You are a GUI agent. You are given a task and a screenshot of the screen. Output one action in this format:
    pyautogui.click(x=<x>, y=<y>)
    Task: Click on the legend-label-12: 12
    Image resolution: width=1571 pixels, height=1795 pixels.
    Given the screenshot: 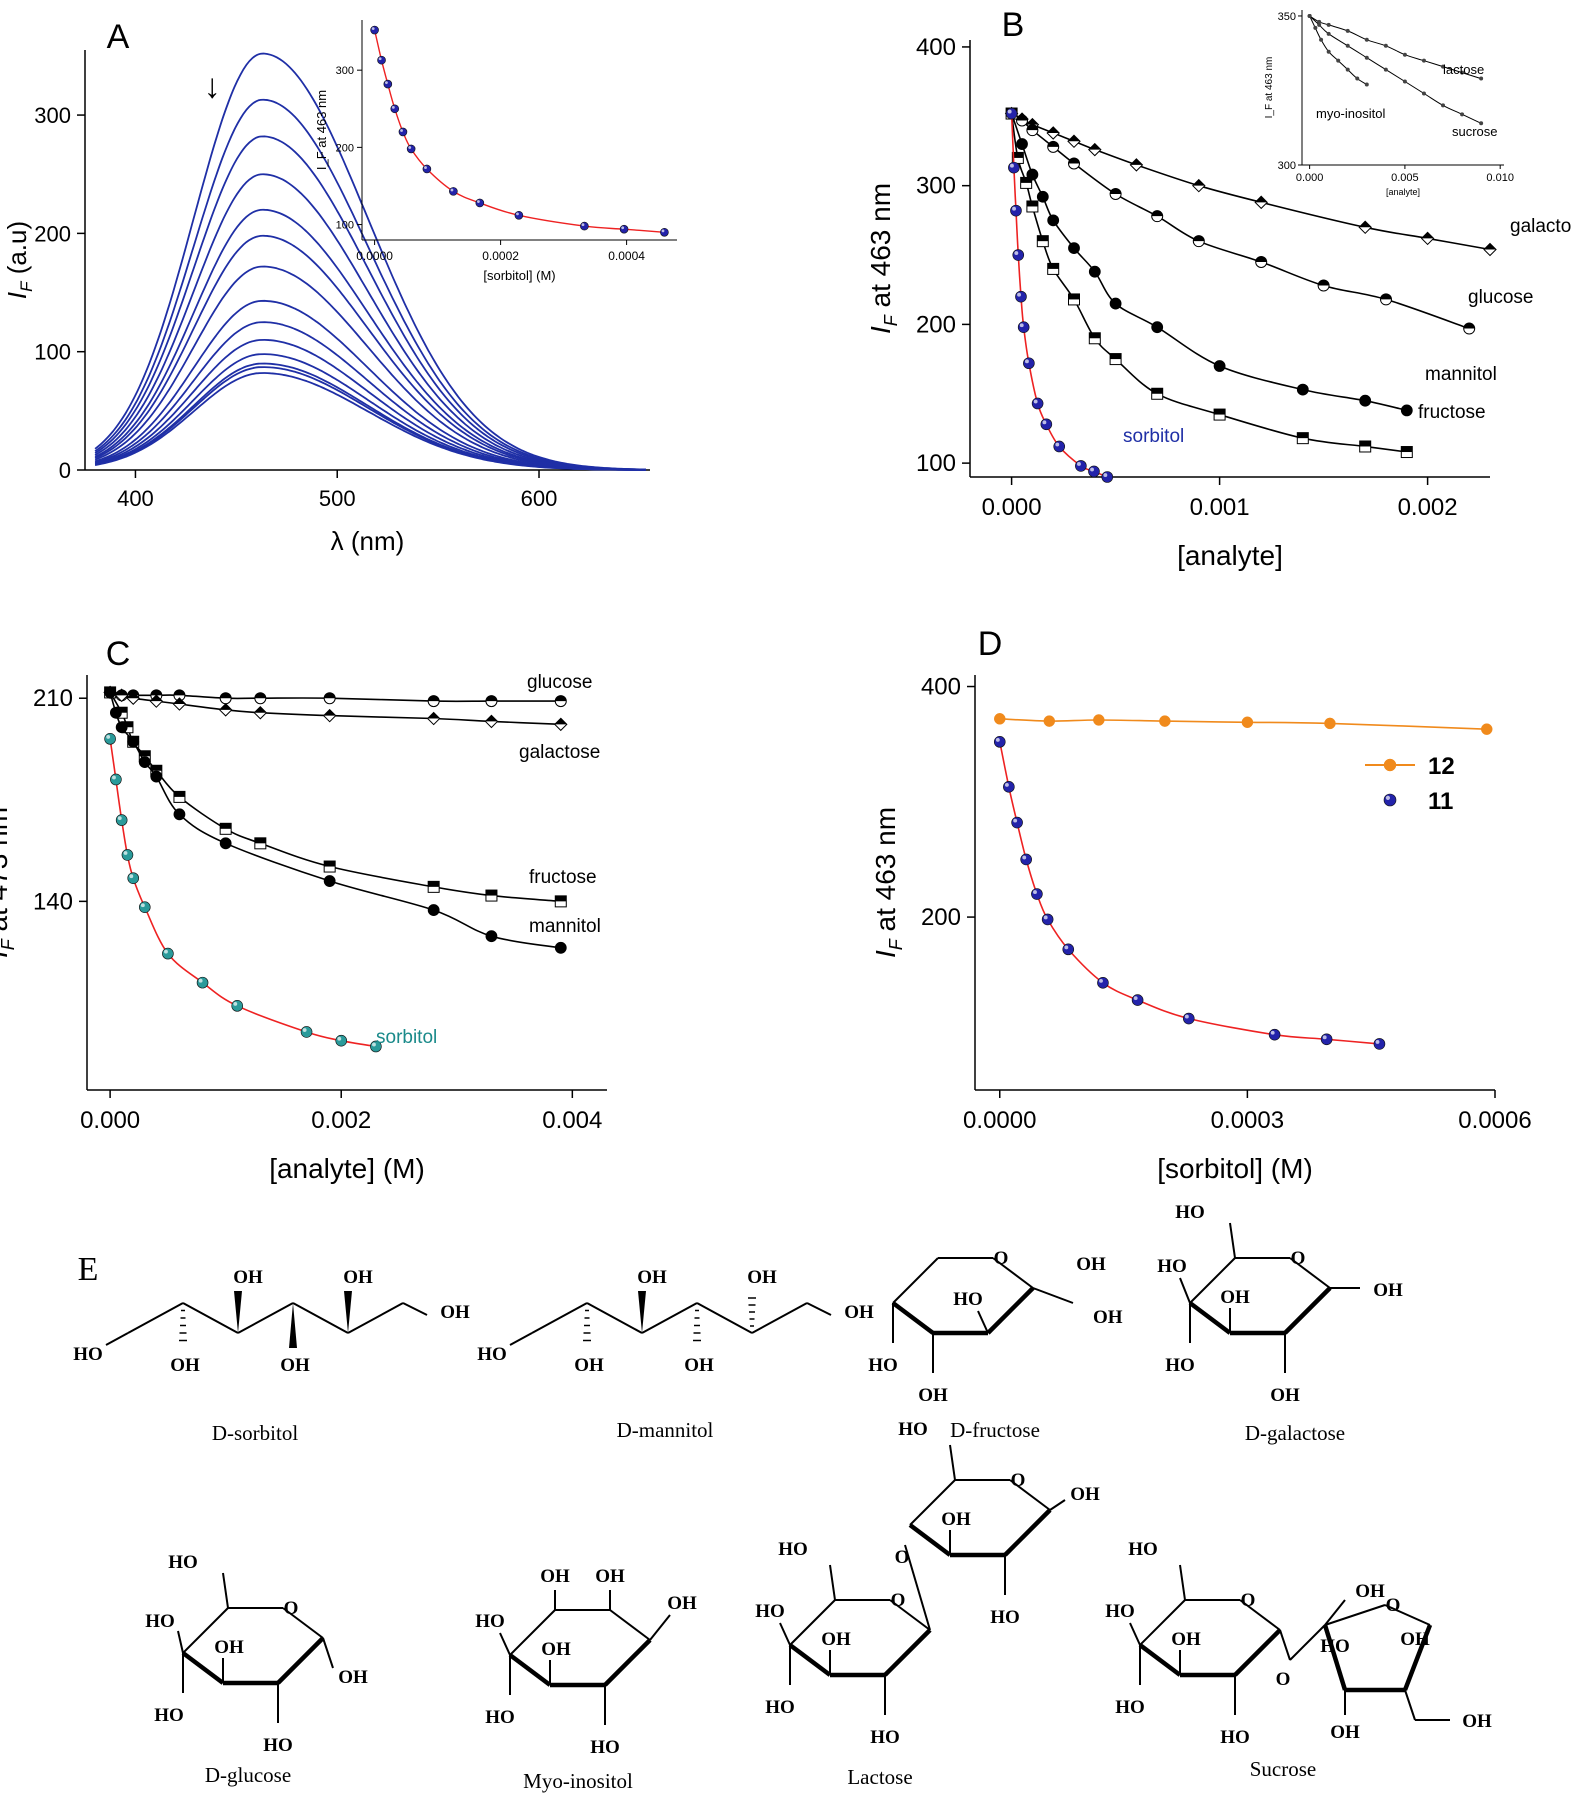 What is the action you would take?
    pyautogui.click(x=1441, y=766)
    